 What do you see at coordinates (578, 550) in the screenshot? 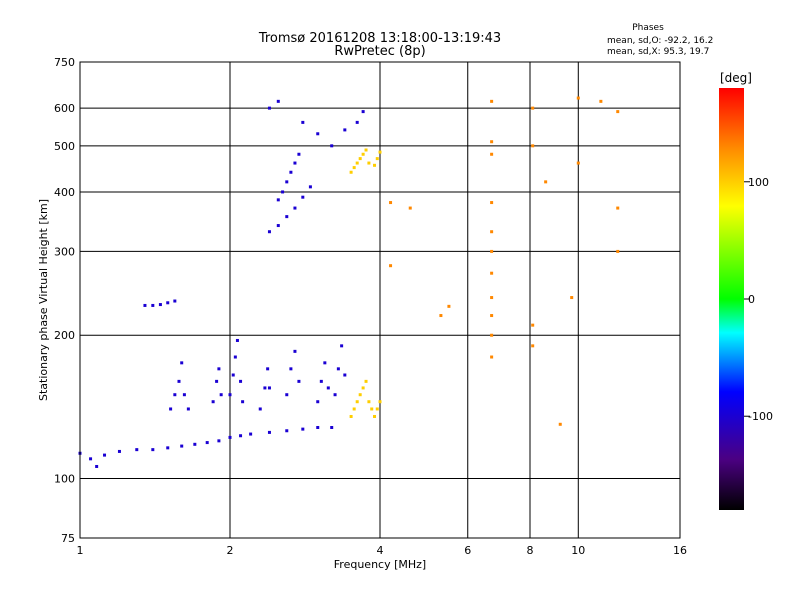
I see `x-tick-label: 10` at bounding box center [578, 550].